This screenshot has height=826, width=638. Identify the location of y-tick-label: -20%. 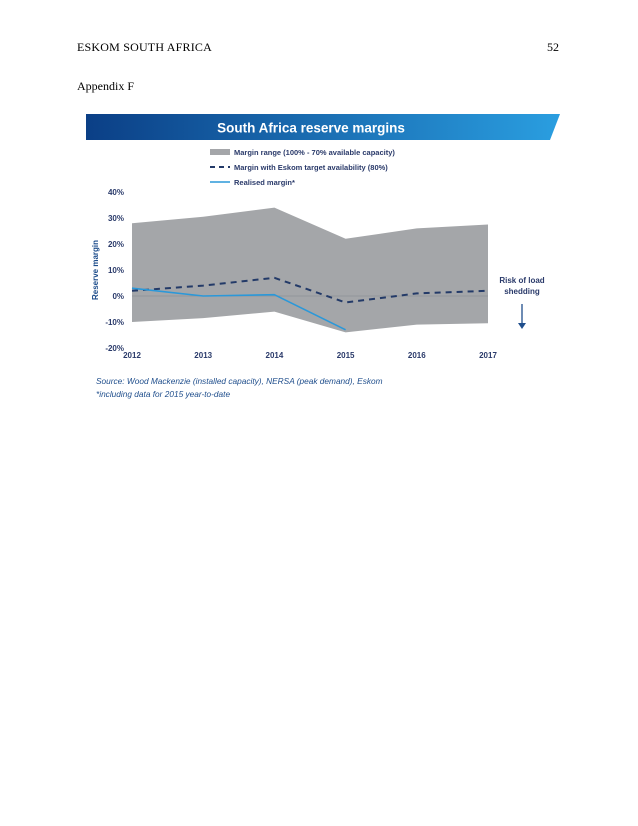
(114, 348).